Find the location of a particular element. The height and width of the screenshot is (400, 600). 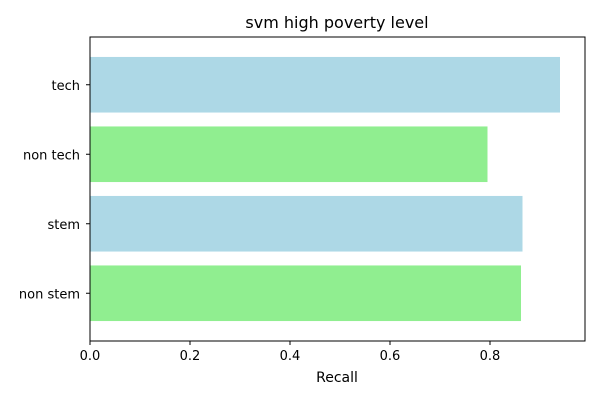

x-tick-label: 0.2 is located at coordinates (190, 356).